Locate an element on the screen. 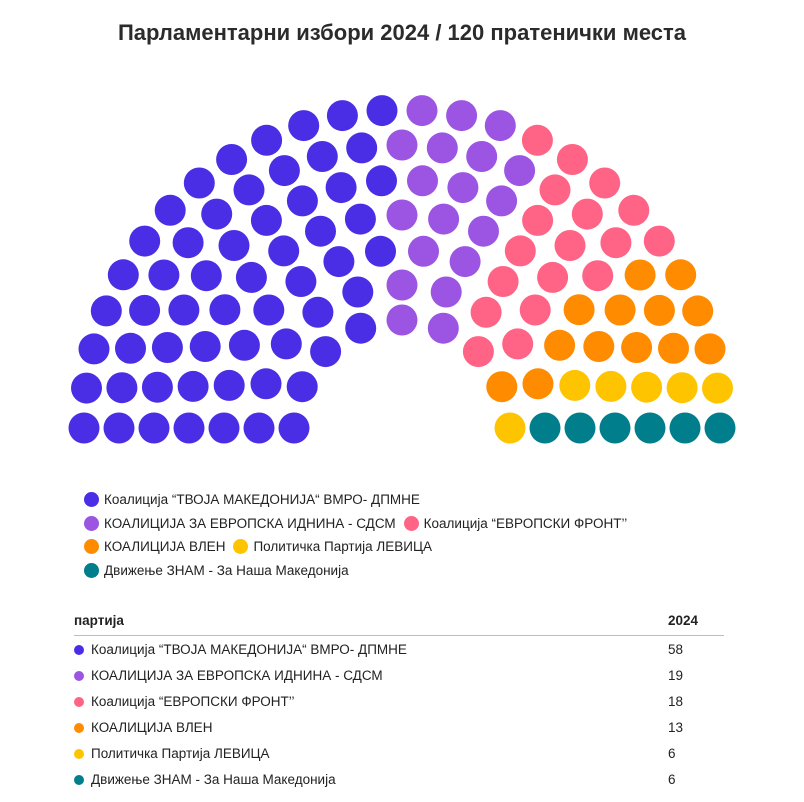 The height and width of the screenshot is (802, 804). legend-item: Коалиција “ЕВРОПСКИ ФРОНТ’’ is located at coordinates (515, 523).